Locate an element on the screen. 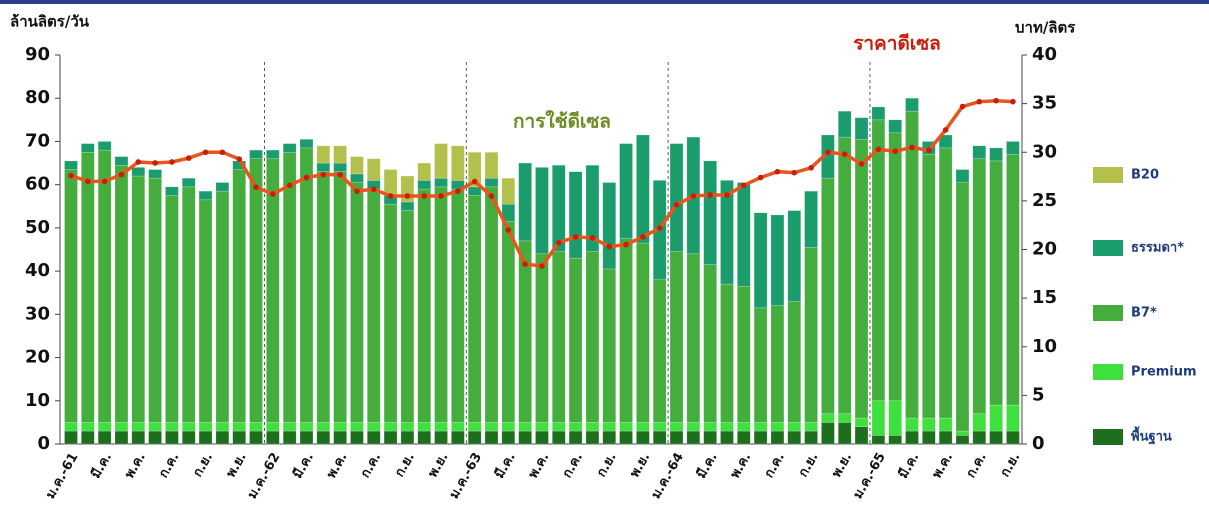  legend-label: พื้นฐาน is located at coordinates (1151, 436).